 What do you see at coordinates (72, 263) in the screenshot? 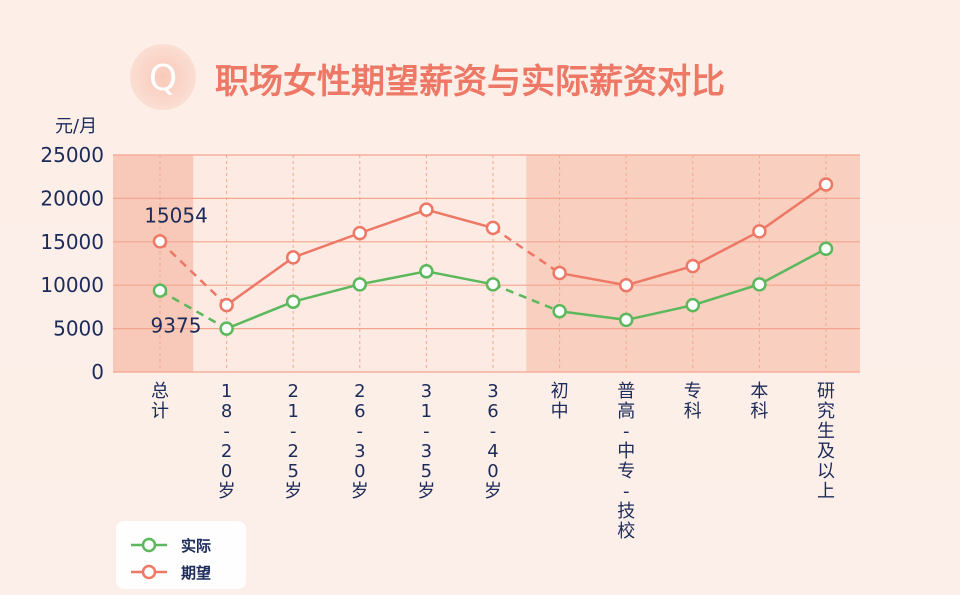
I see `y-axis-ticks: 0 5000 10000 15000 20000 25000` at bounding box center [72, 263].